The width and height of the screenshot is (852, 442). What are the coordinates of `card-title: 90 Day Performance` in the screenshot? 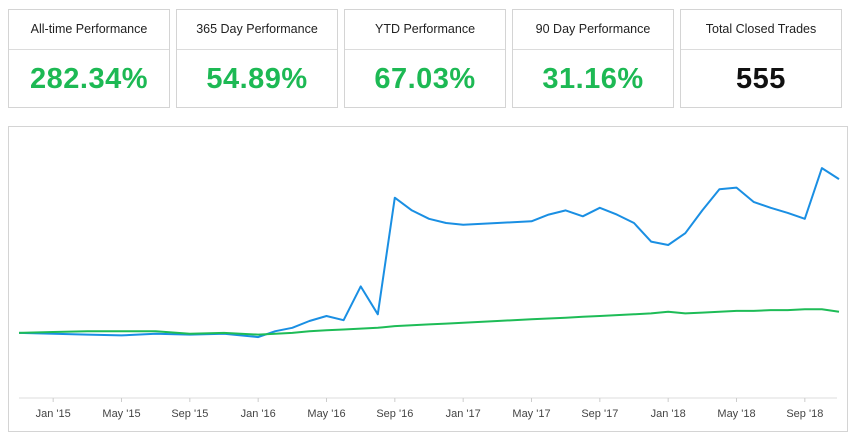 It's located at (593, 30).